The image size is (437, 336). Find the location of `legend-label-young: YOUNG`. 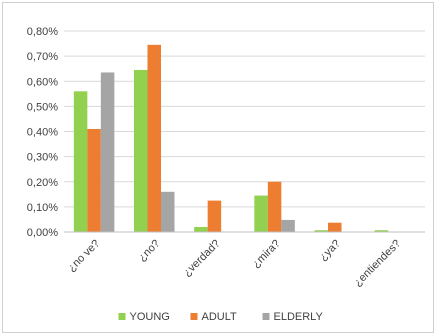

legend-label-young: YOUNG is located at coordinates (150, 317).